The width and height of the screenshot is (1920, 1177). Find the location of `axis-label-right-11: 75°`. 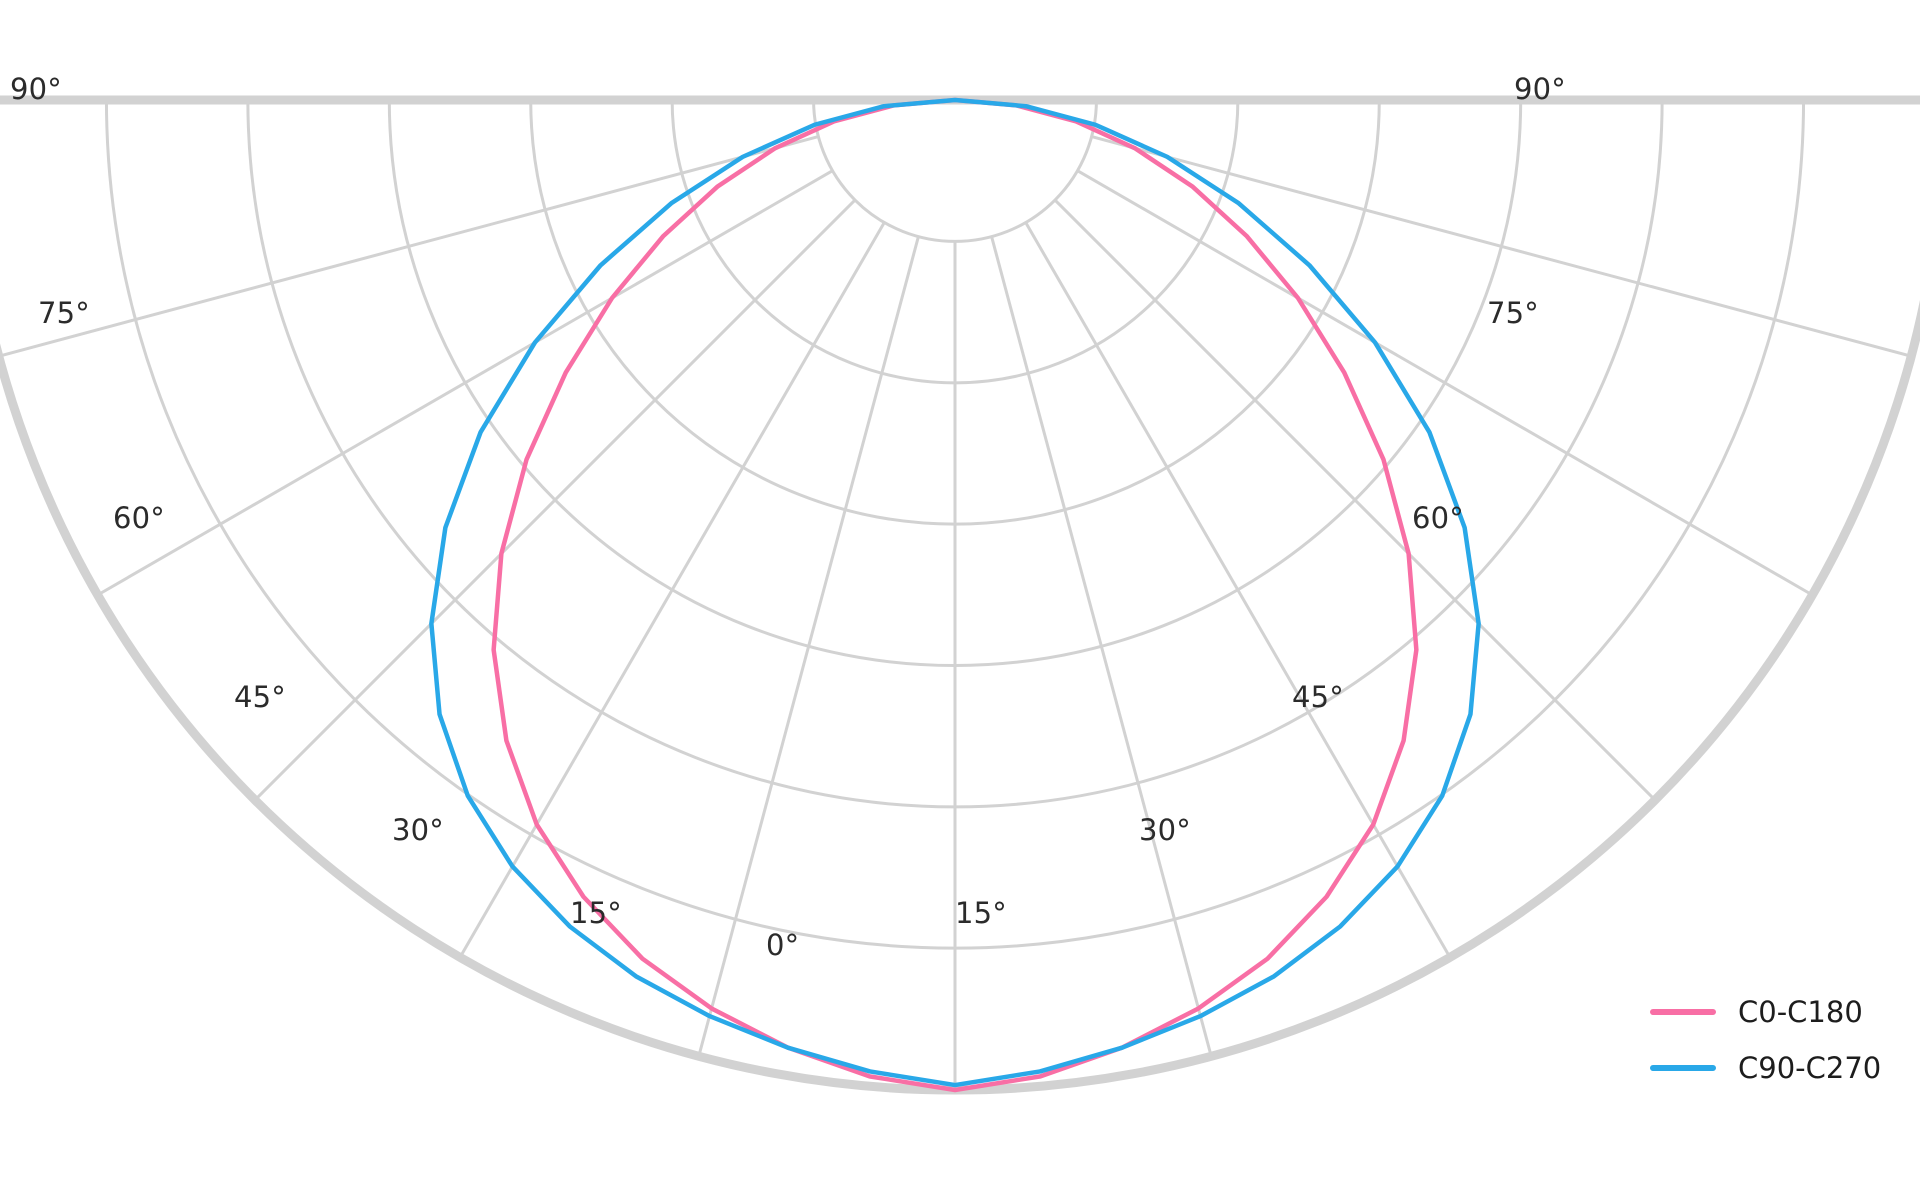

axis-label-right-11: 75° is located at coordinates (1513, 313).